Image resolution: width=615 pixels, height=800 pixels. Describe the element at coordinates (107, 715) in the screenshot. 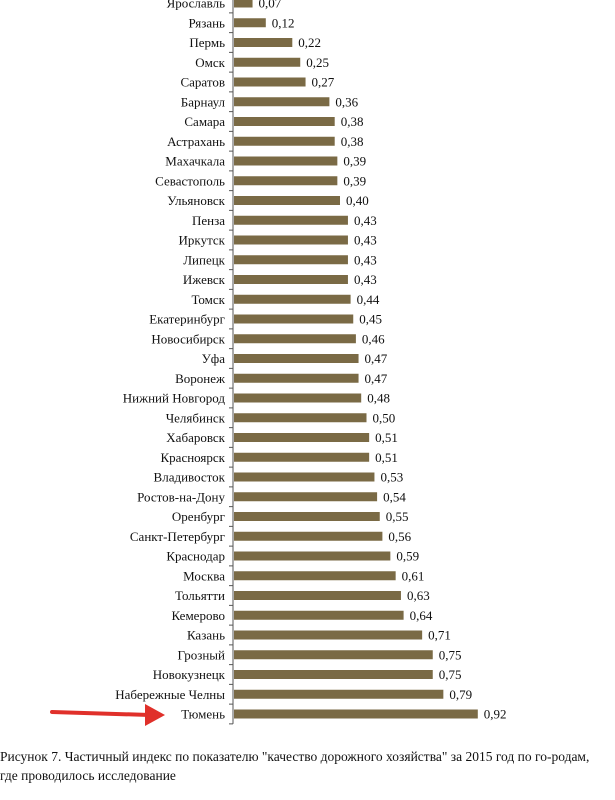

I see `highlight-arrow` at that location.